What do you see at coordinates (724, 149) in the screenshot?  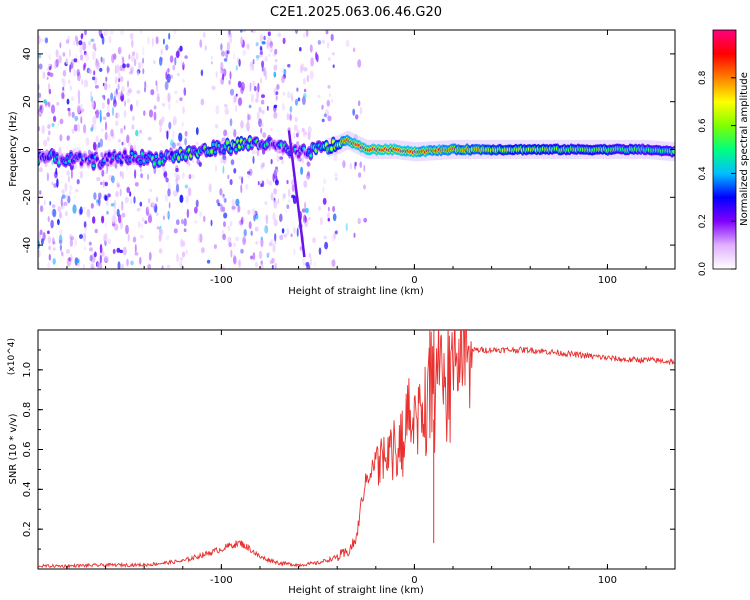 I see `colorbar-scale` at bounding box center [724, 149].